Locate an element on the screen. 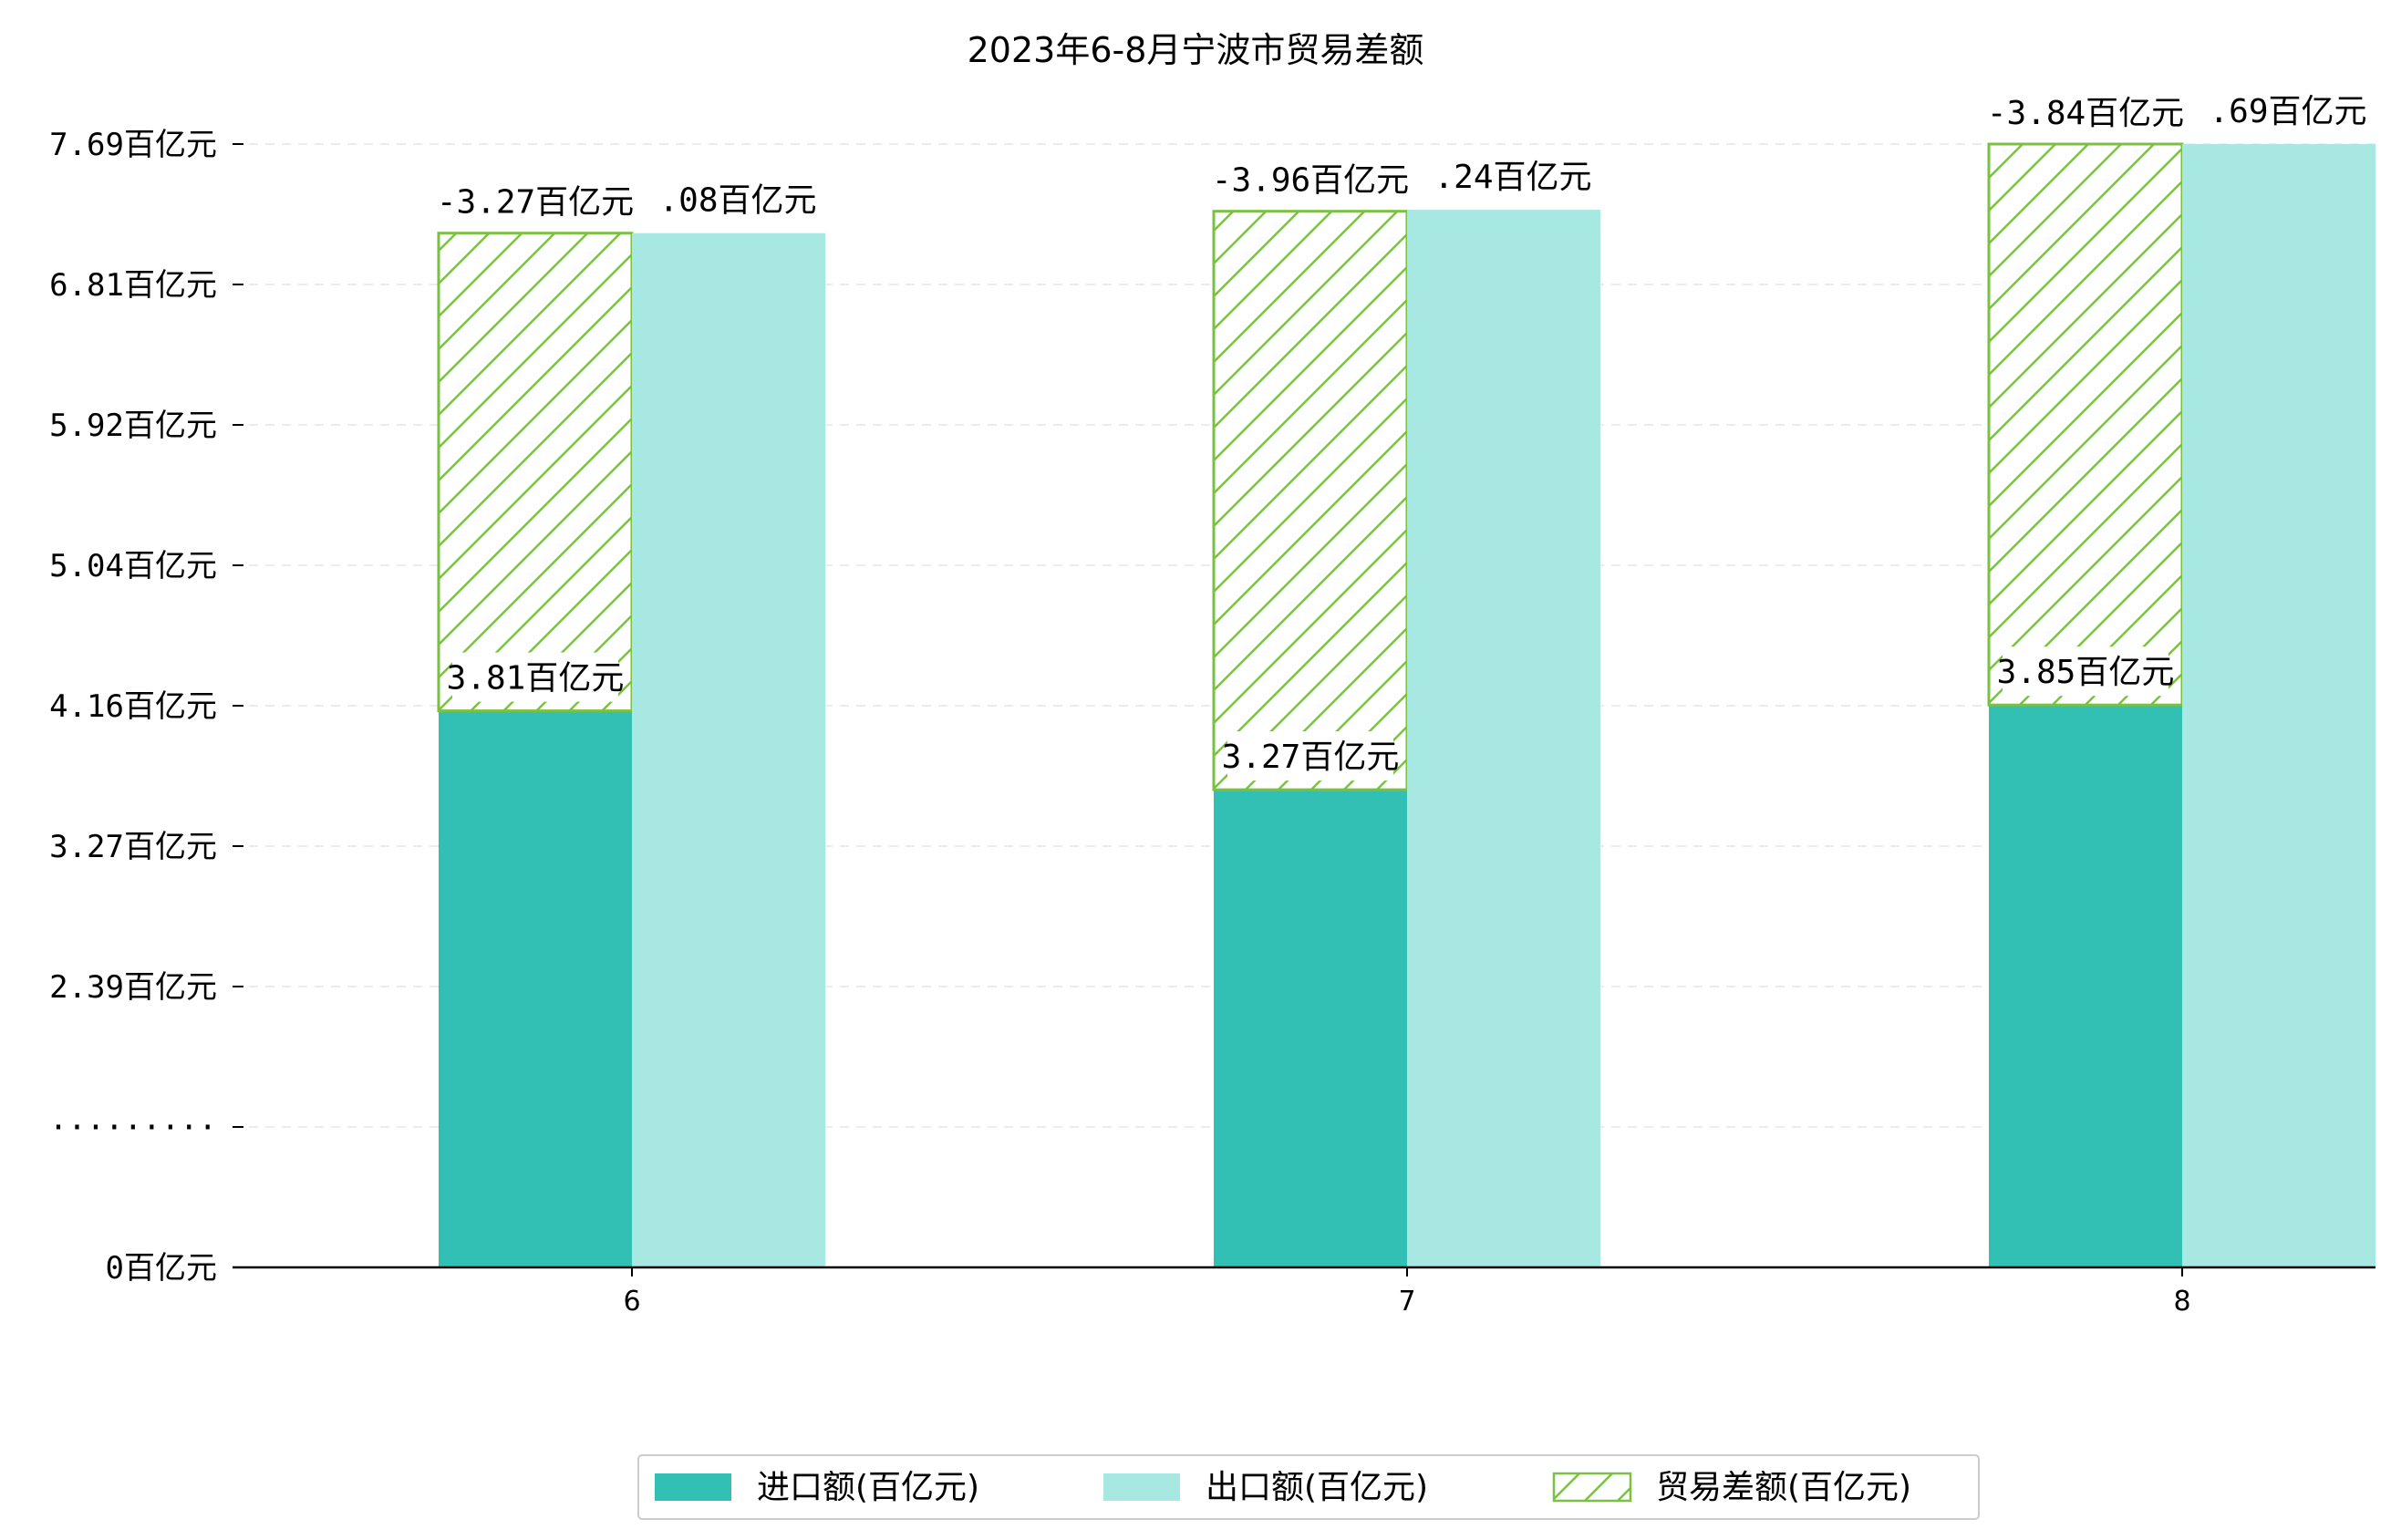 This screenshot has width=2391, height=1540. trade-balance-label: -3.84百亿元 is located at coordinates (2085, 112).